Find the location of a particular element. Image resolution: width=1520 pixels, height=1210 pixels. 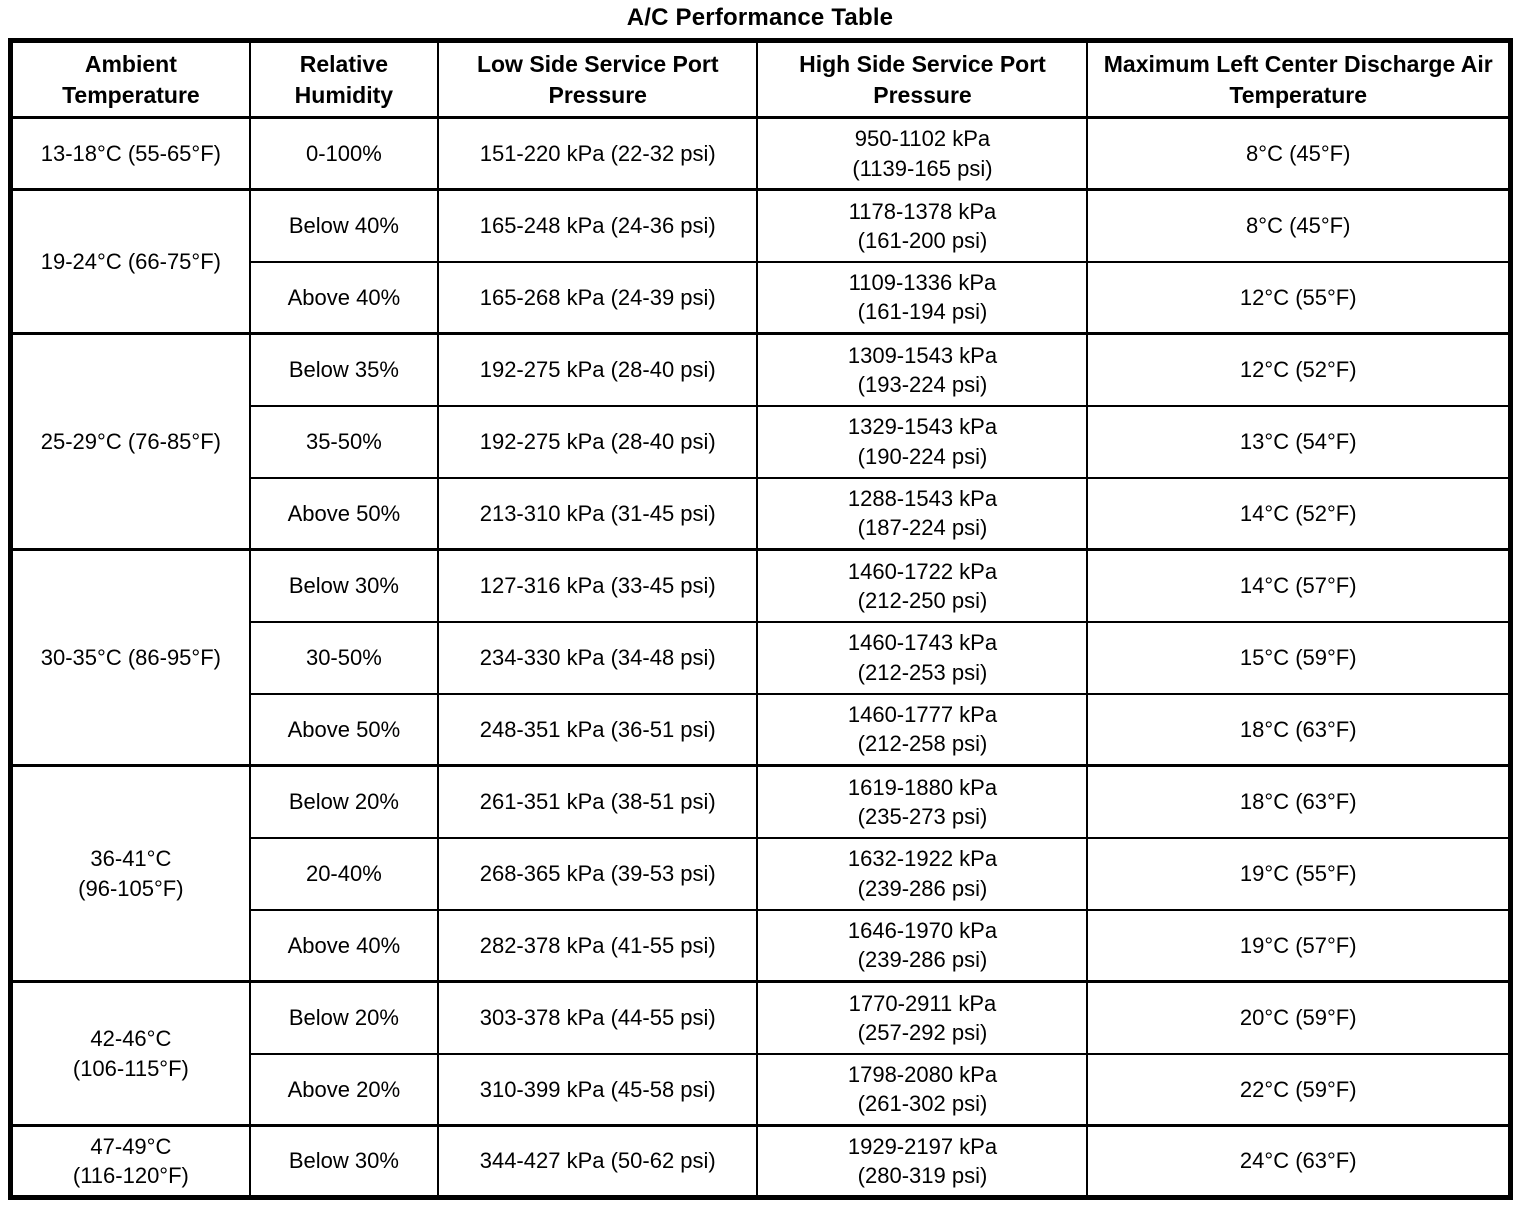

discharge-temperature-cell: 19°C (57°F) is located at coordinates (1299, 945).